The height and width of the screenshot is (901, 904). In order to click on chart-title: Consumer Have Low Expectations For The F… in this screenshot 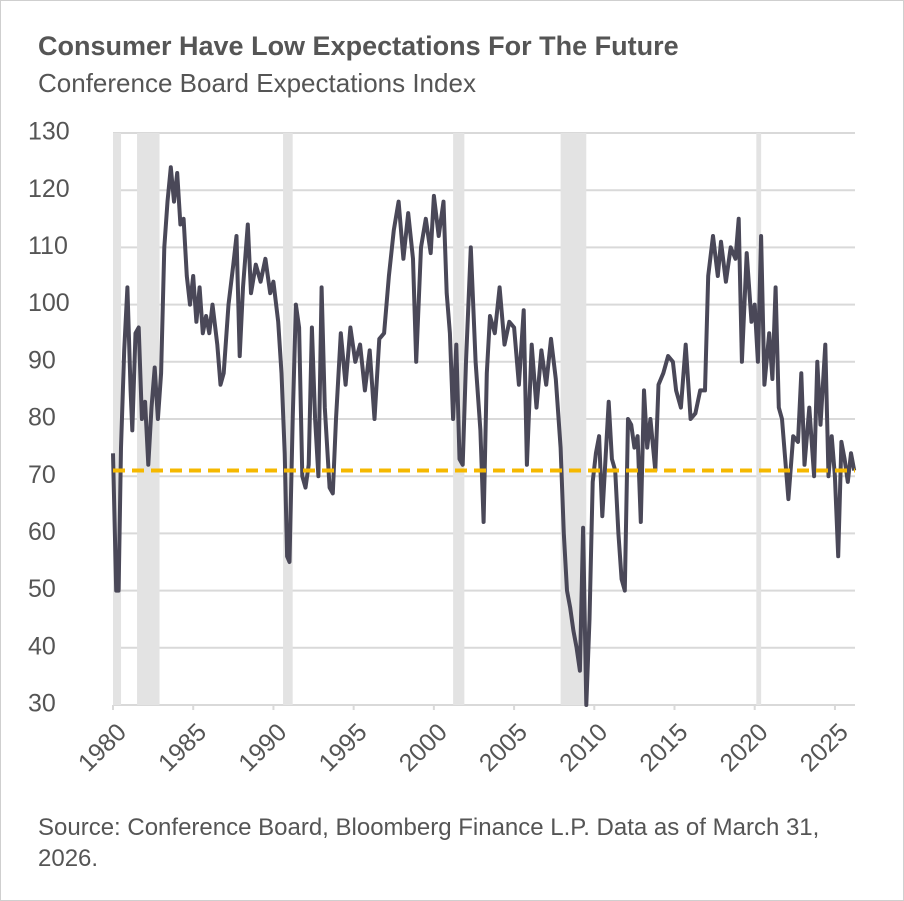, I will do `click(358, 46)`.